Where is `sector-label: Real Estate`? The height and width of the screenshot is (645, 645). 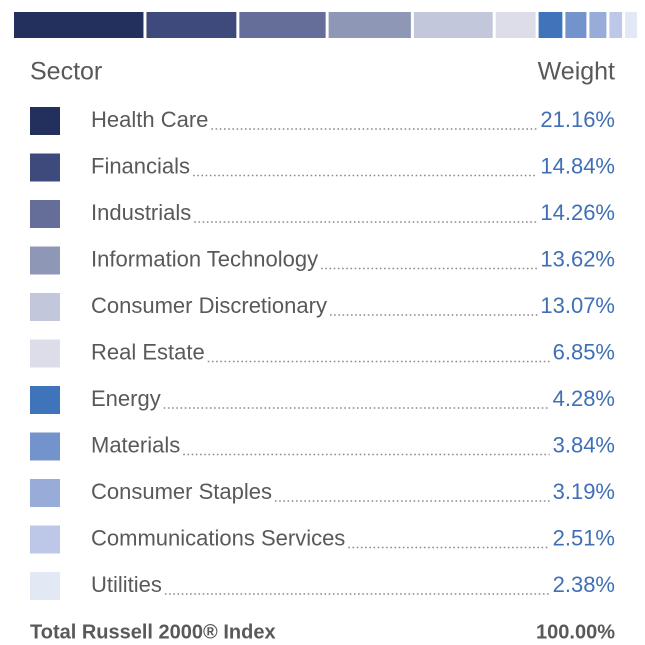 sector-label: Real Estate is located at coordinates (148, 351).